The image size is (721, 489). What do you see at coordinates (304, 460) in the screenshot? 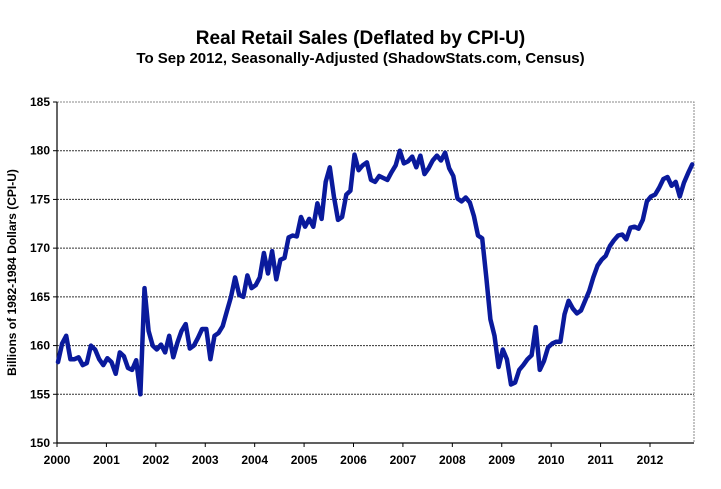
I see `x-tick-label: 2005` at bounding box center [304, 460].